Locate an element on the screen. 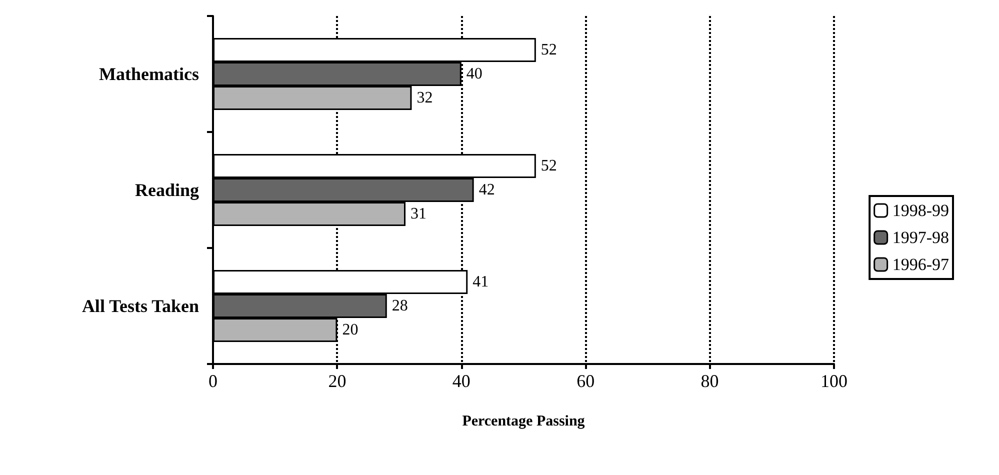  data-label: 41 is located at coordinates (480, 282).